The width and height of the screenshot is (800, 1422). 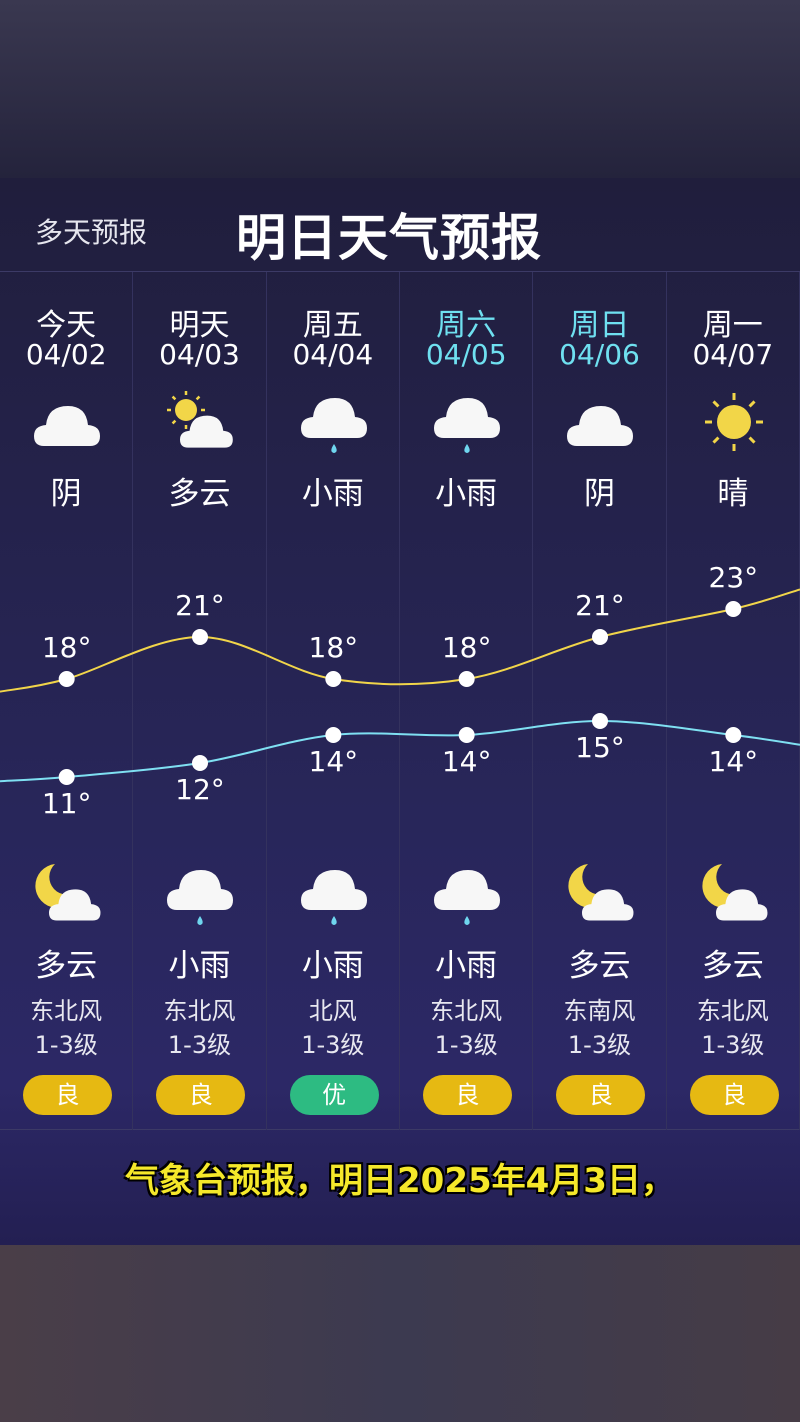 I want to click on day-column: 周日 04/06 阴 多云 东南风 1-3级 良, so click(x=600, y=701).